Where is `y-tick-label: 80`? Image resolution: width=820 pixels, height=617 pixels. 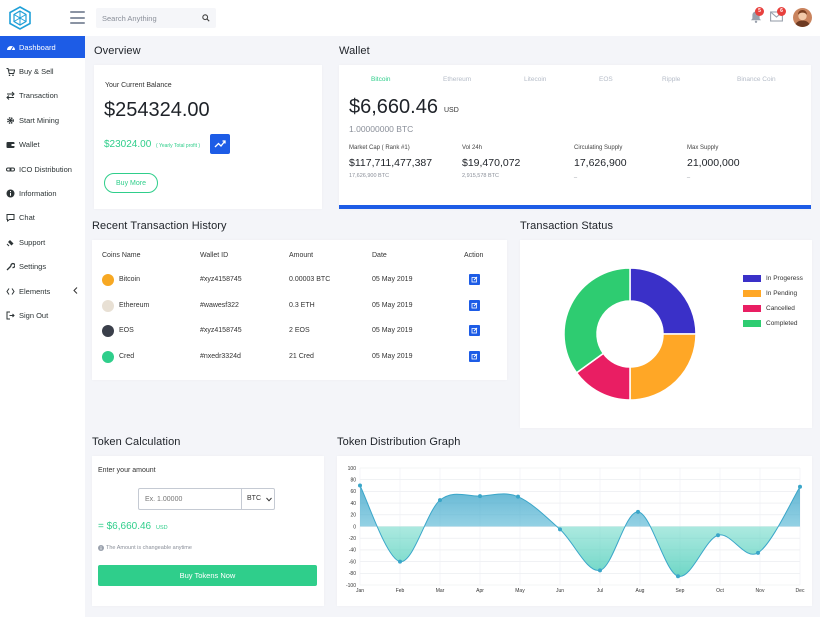
y-tick-label: 80 is located at coordinates (353, 481).